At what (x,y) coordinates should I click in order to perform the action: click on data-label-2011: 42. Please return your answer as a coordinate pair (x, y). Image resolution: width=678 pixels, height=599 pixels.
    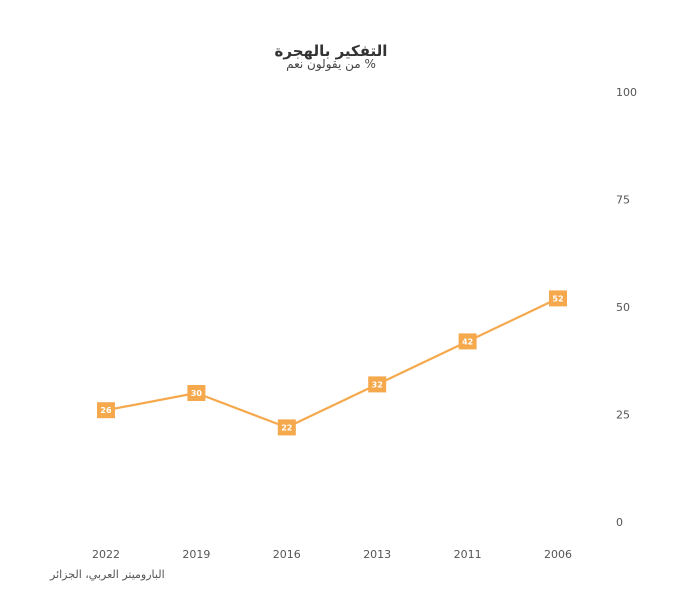
    Looking at the image, I should click on (467, 341).